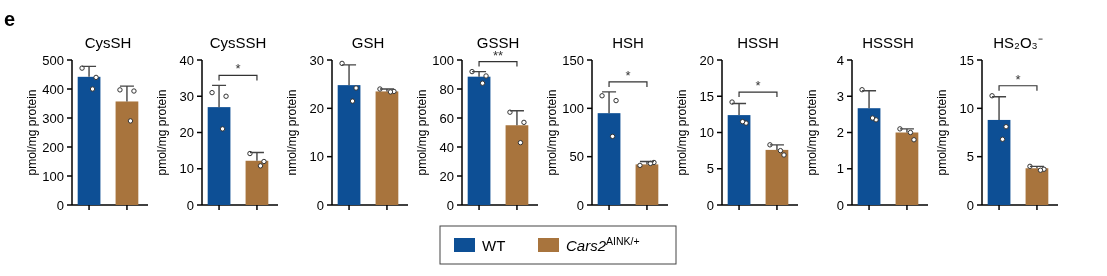 The image size is (1107, 276). I want to click on chart-title: CysSH, so click(108, 42).